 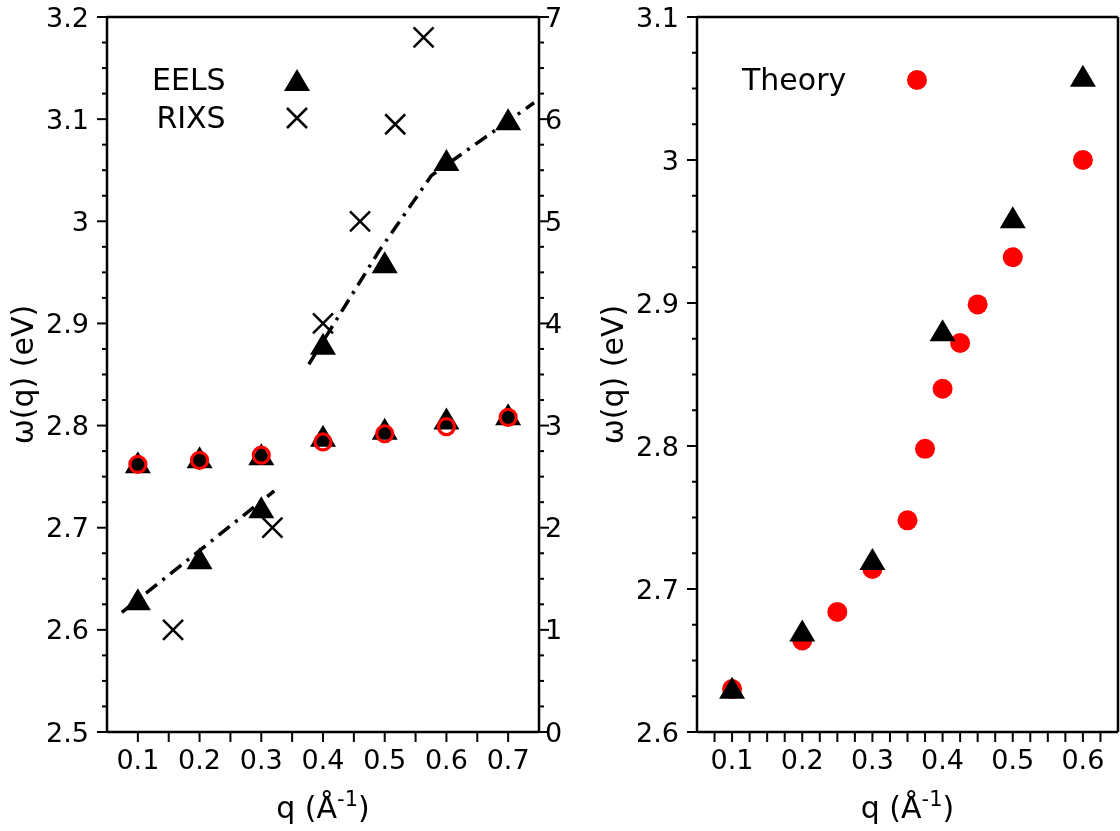 I want to click on y2-tick-label: 7, so click(x=554, y=17).